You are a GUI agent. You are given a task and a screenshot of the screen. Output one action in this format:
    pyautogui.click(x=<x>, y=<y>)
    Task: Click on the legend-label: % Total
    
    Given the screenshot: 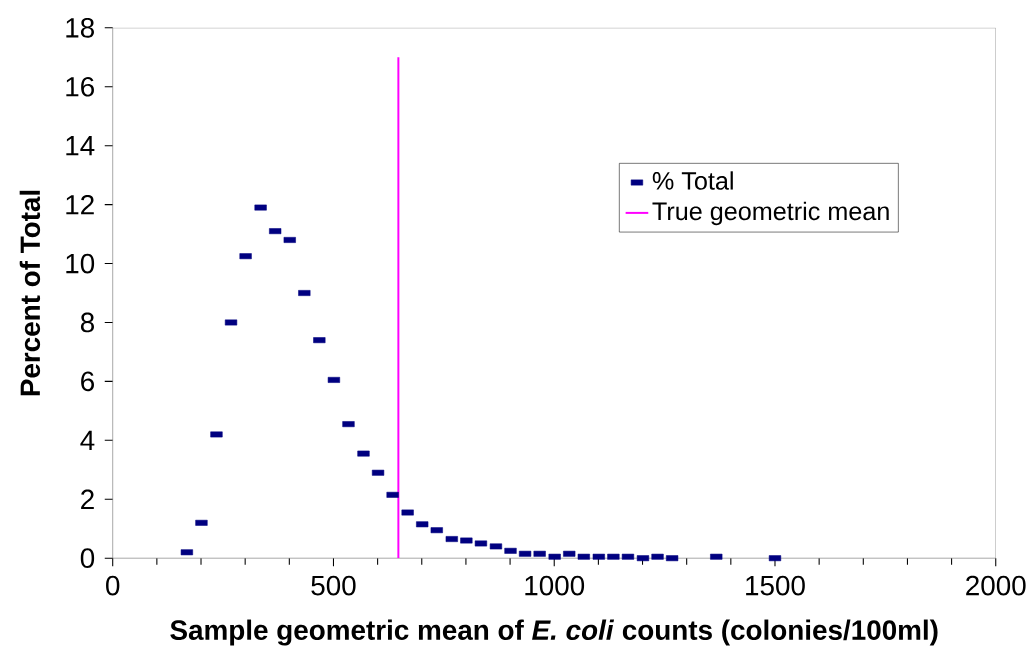 What is the action you would take?
    pyautogui.click(x=692, y=181)
    